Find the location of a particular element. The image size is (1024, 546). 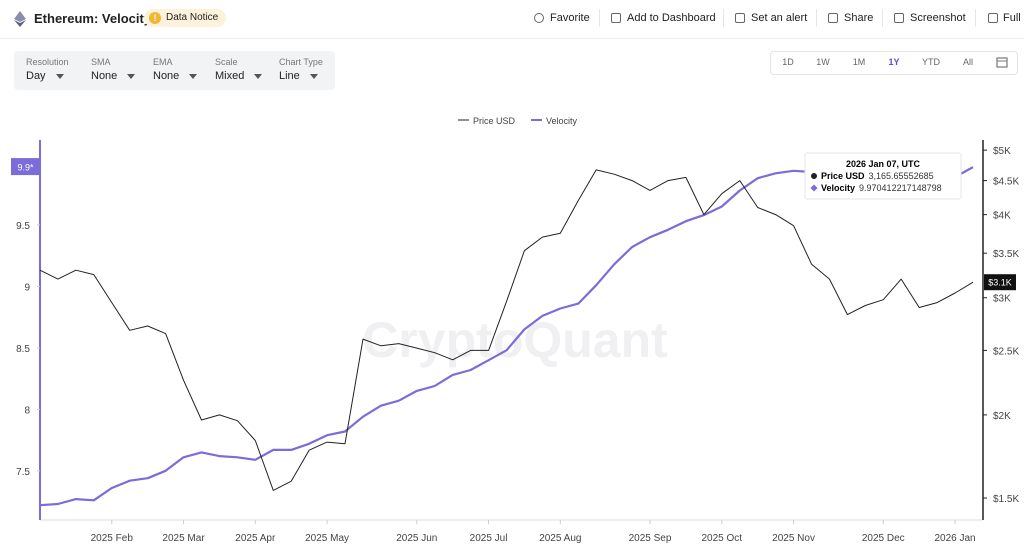

tooltip-name: Price USD is located at coordinates (843, 176).